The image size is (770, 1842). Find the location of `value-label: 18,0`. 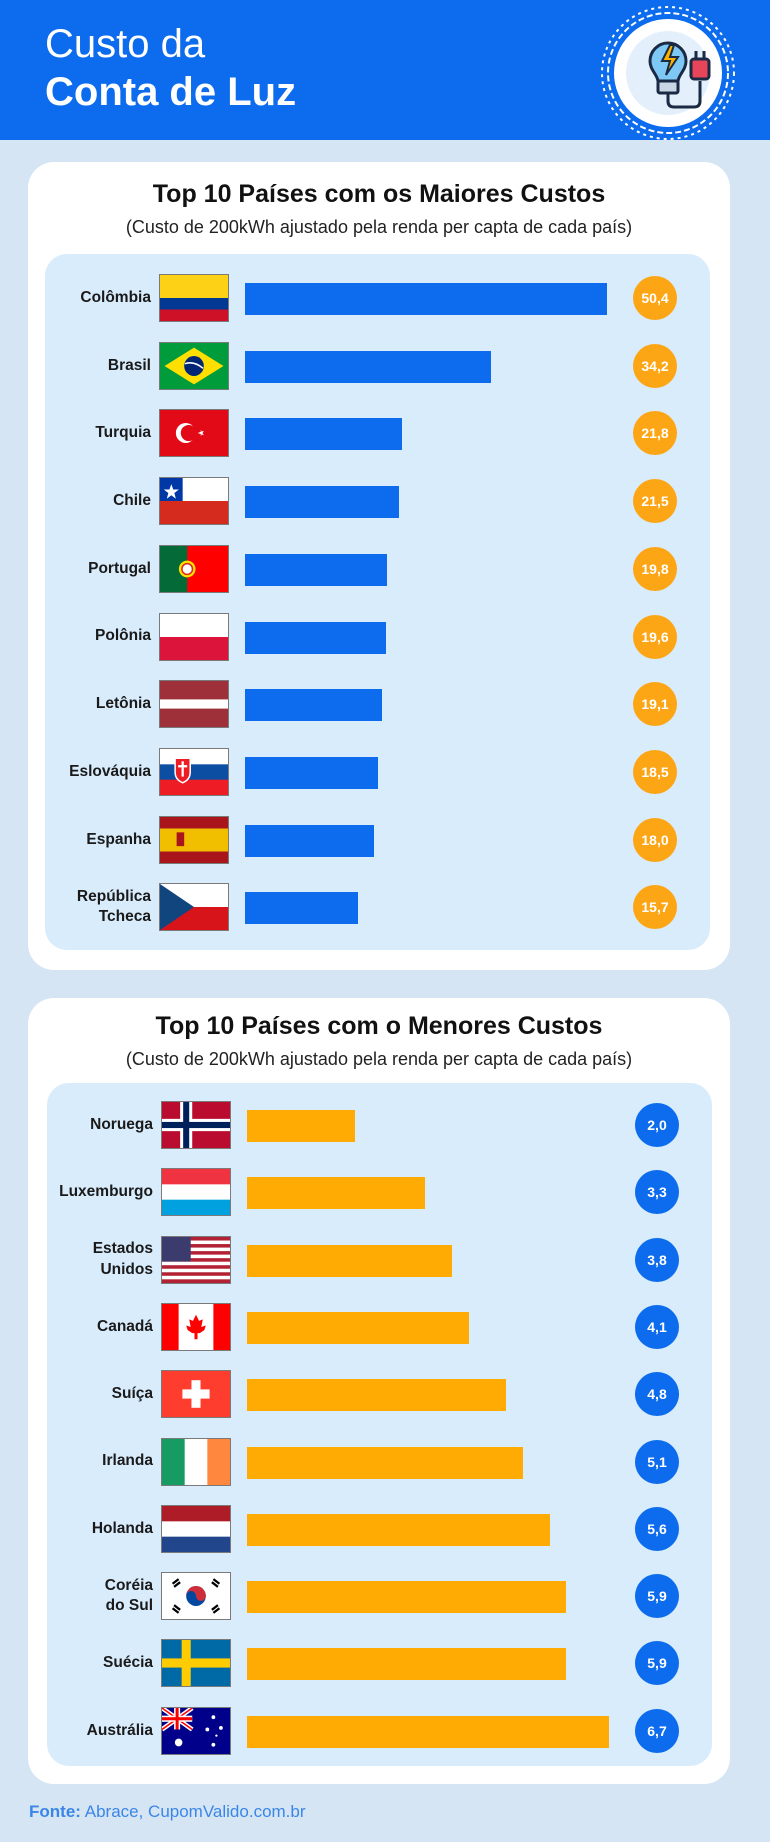

value-label: 18,0 is located at coordinates (655, 839).